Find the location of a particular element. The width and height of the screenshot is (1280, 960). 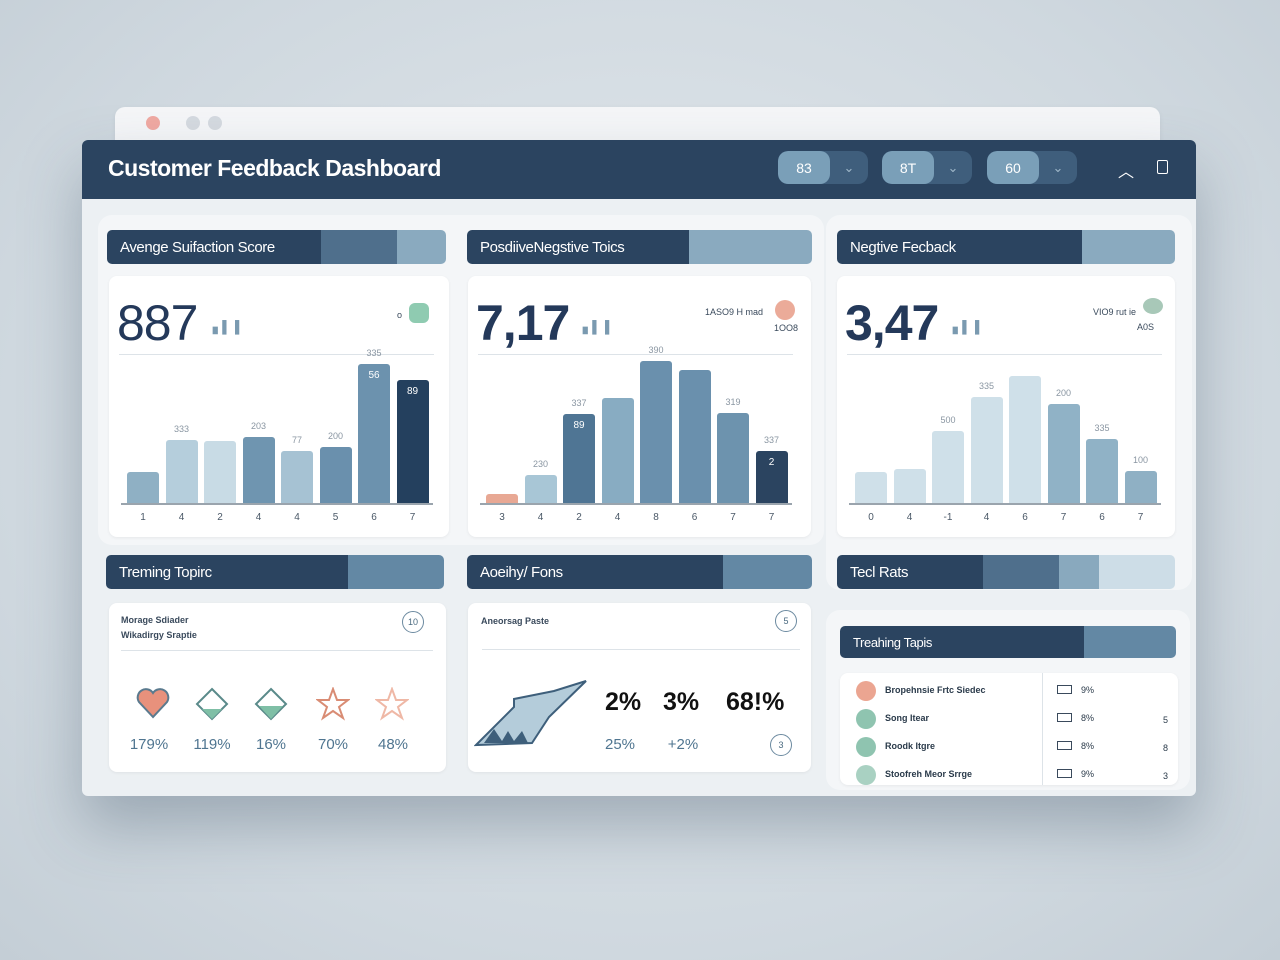

topic-row: Roodk Itgre 8% 8 is located at coordinates (1009, 748).